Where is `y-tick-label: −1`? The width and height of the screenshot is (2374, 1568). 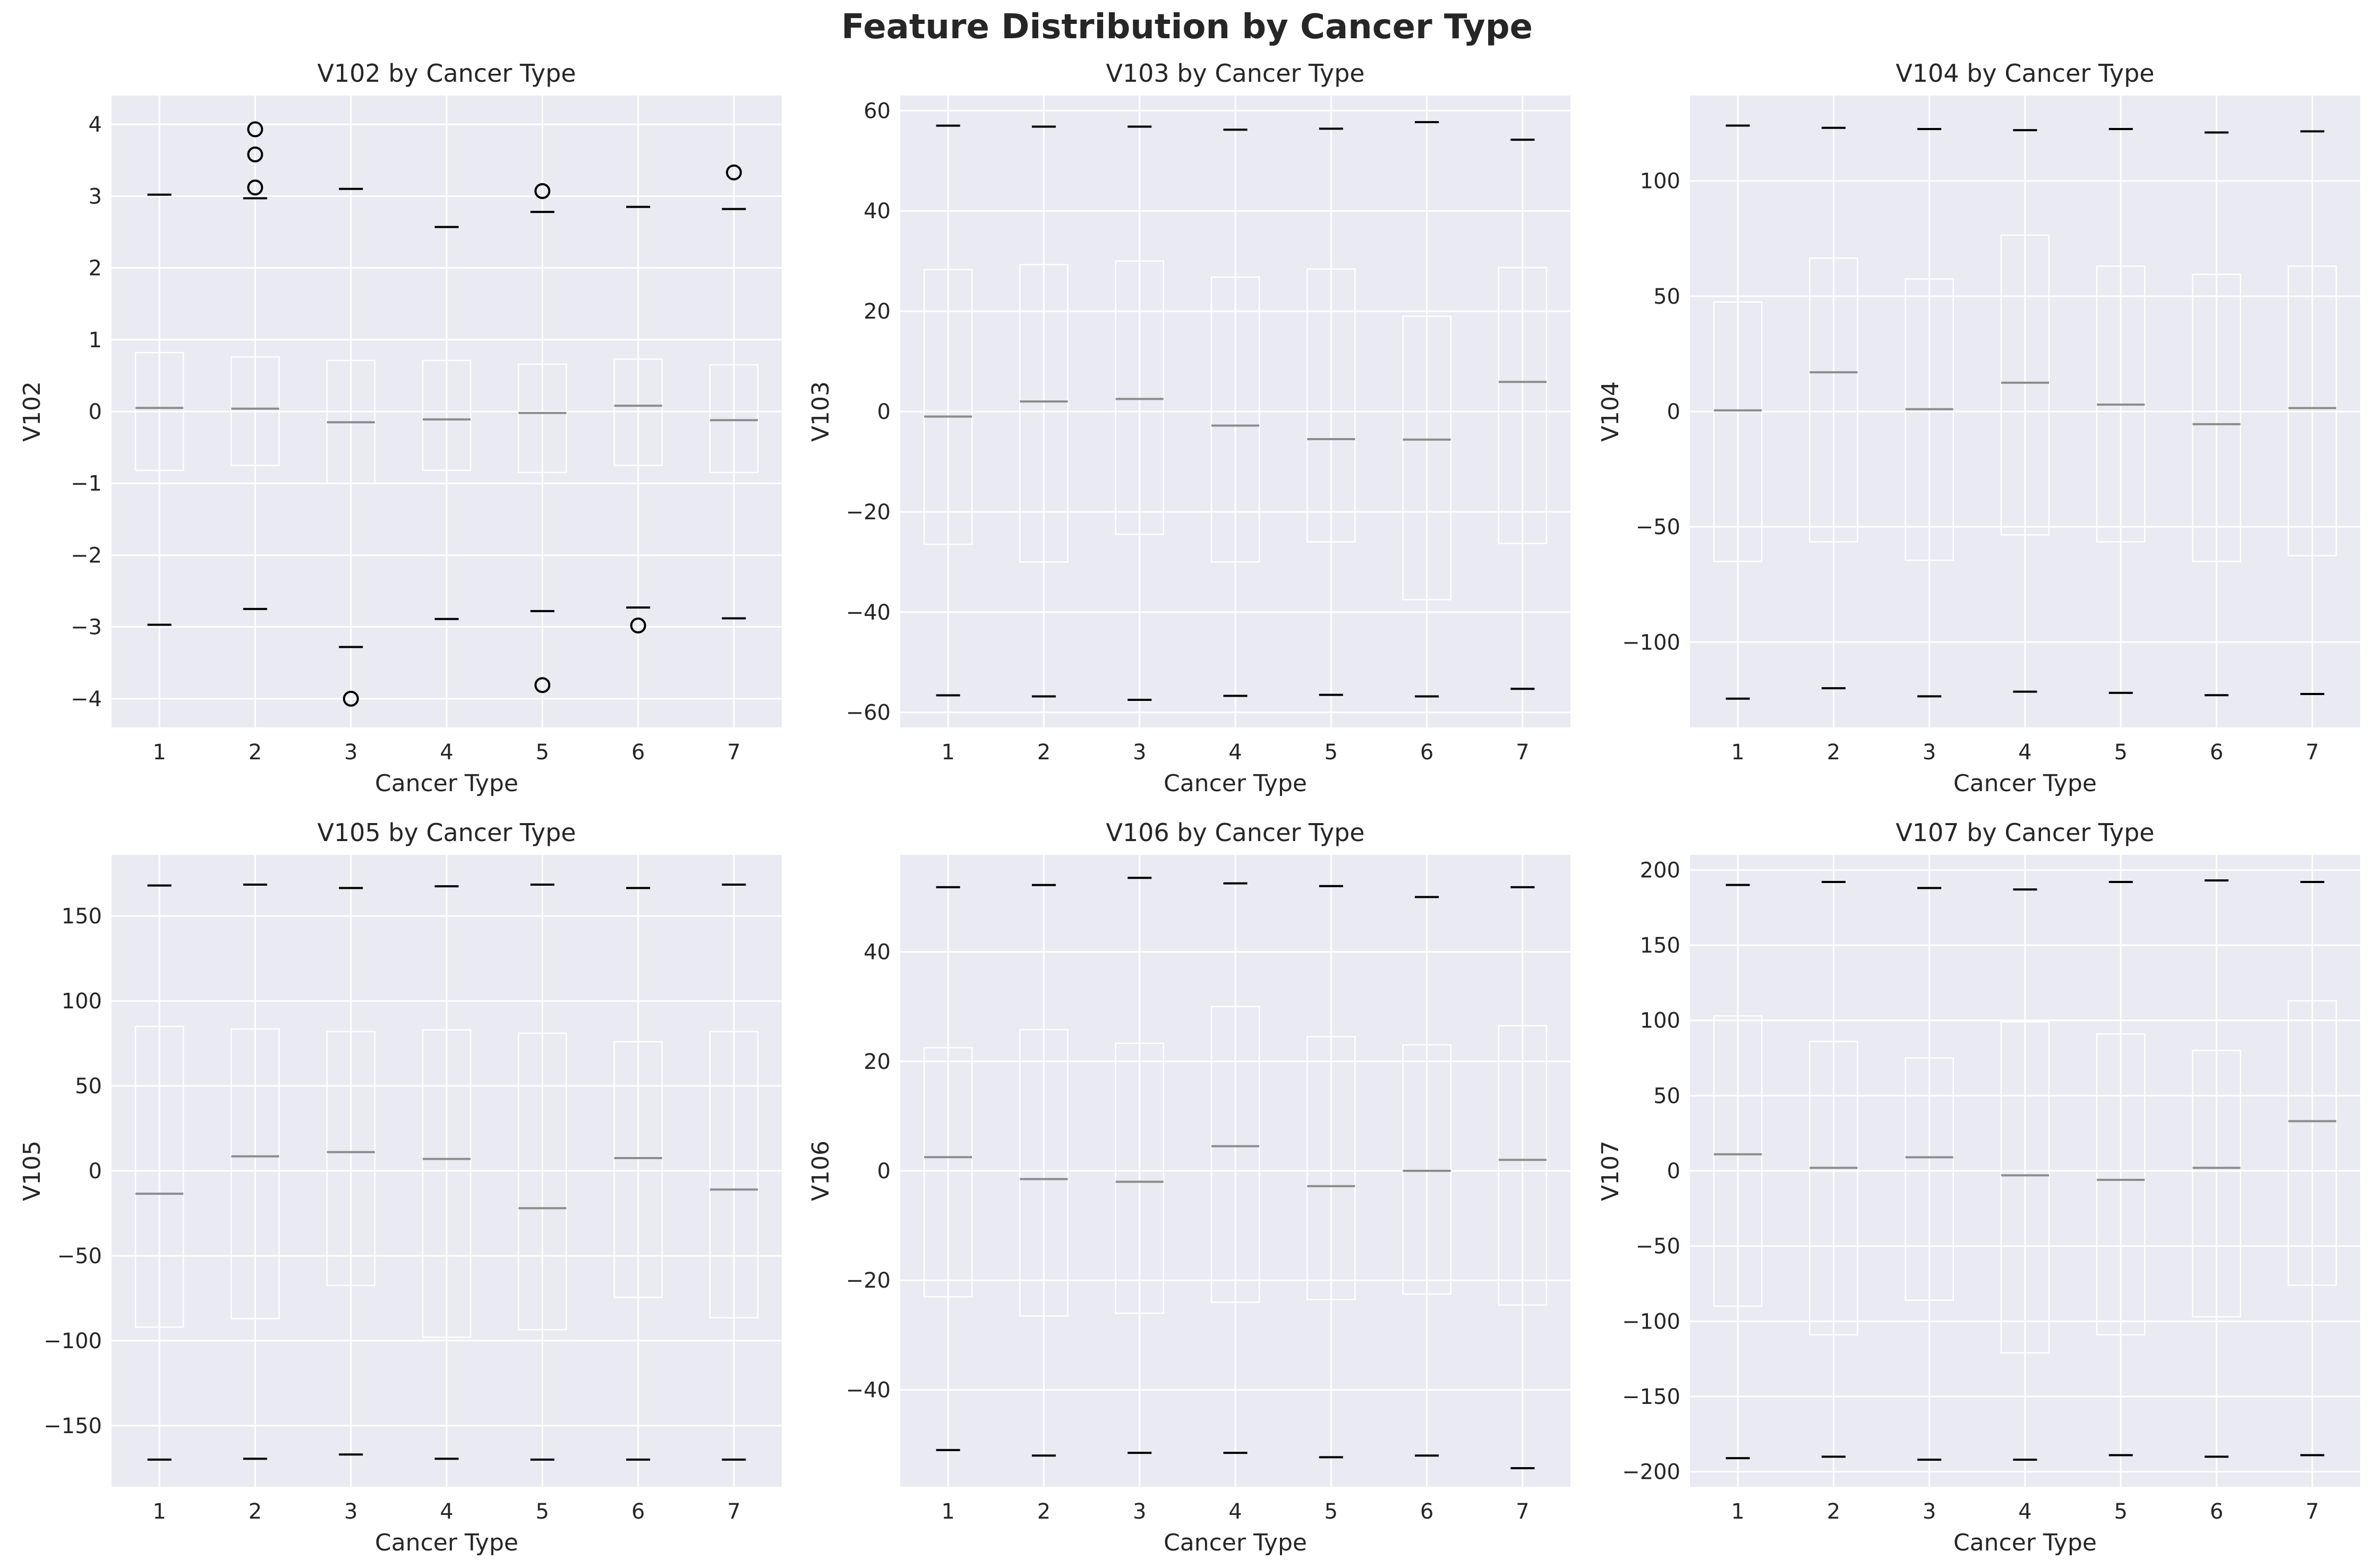 y-tick-label: −1 is located at coordinates (86, 484).